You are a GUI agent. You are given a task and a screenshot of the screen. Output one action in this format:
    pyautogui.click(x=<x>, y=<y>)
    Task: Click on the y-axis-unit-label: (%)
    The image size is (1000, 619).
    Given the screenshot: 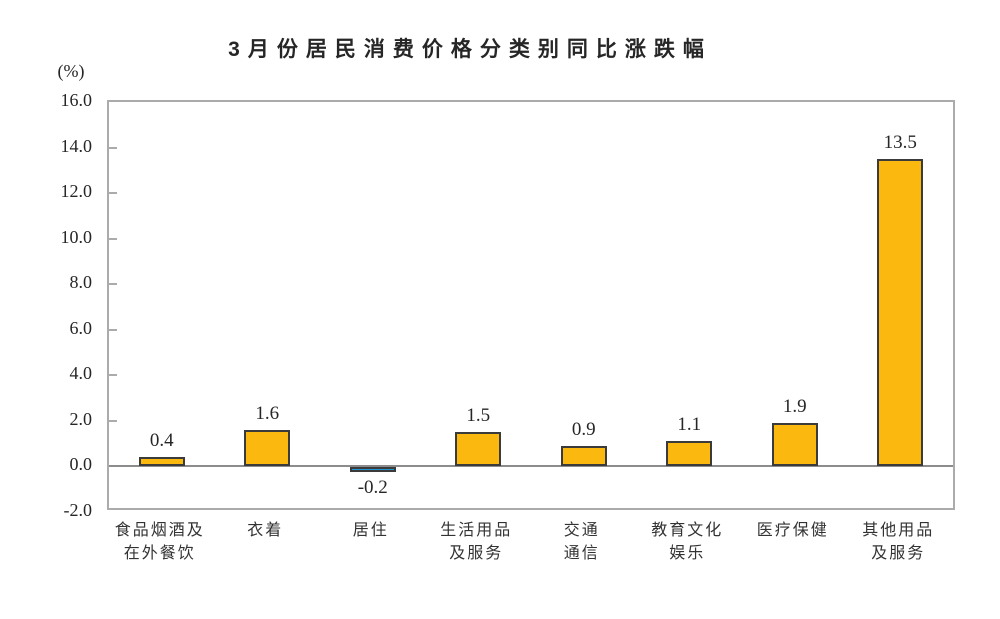 What is the action you would take?
    pyautogui.click(x=71, y=71)
    